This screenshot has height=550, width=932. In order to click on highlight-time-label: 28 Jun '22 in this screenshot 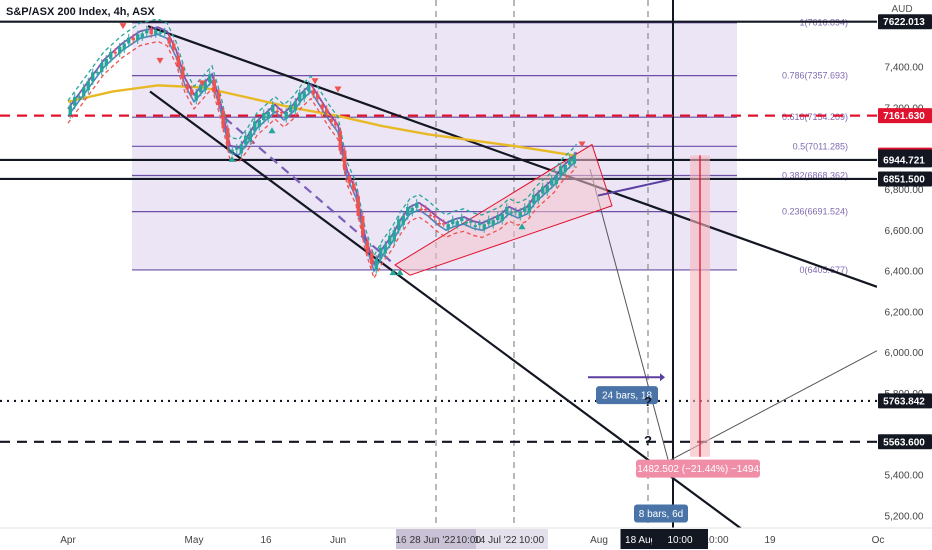, I will do `click(433, 540)`.